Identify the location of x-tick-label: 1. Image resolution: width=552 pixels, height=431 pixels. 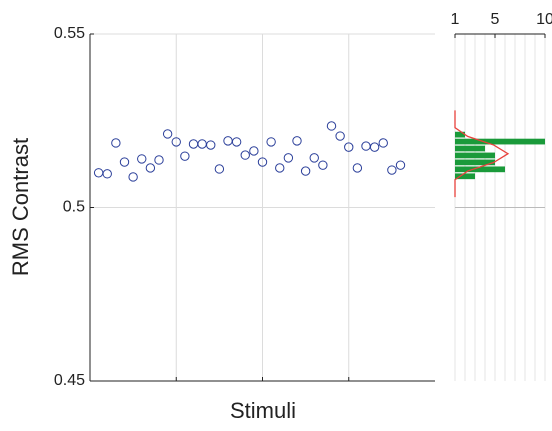
(455, 19).